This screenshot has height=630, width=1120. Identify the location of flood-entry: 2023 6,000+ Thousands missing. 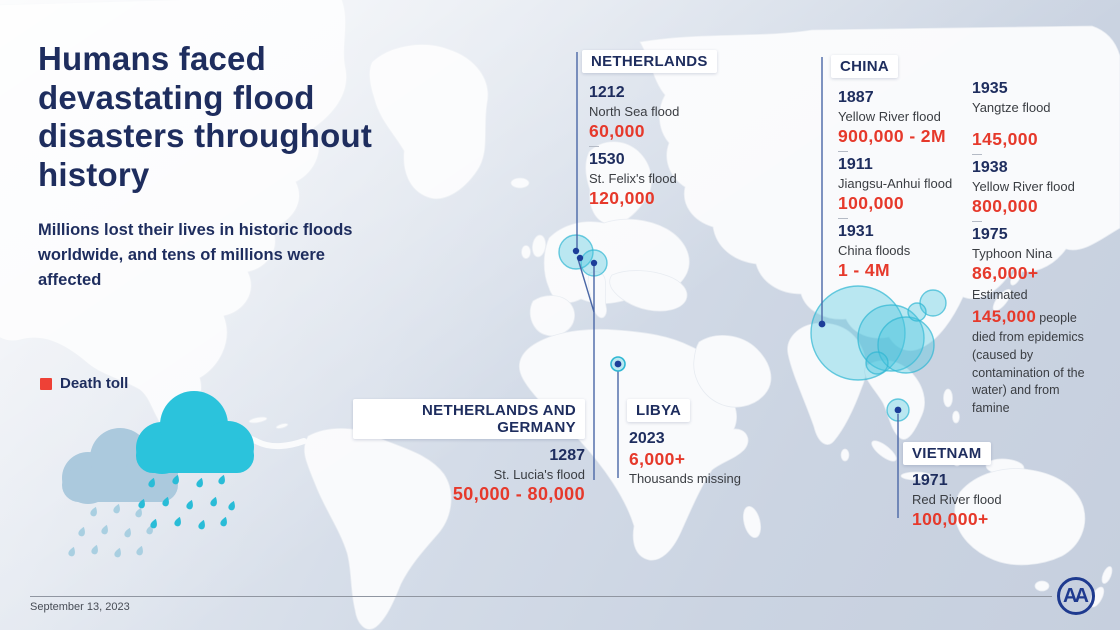
(685, 458).